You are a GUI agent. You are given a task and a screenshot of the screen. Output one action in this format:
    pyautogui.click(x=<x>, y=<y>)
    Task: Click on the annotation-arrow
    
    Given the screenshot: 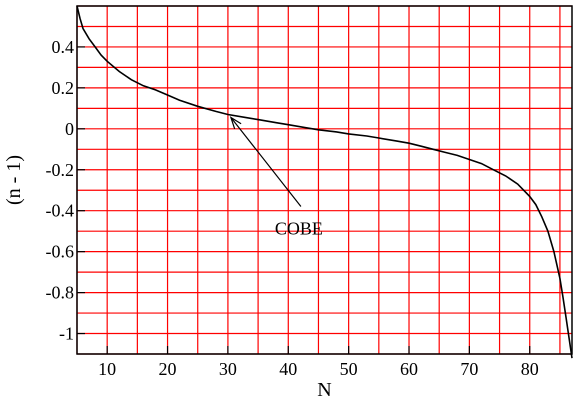 What is the action you would take?
    pyautogui.click(x=266, y=162)
    